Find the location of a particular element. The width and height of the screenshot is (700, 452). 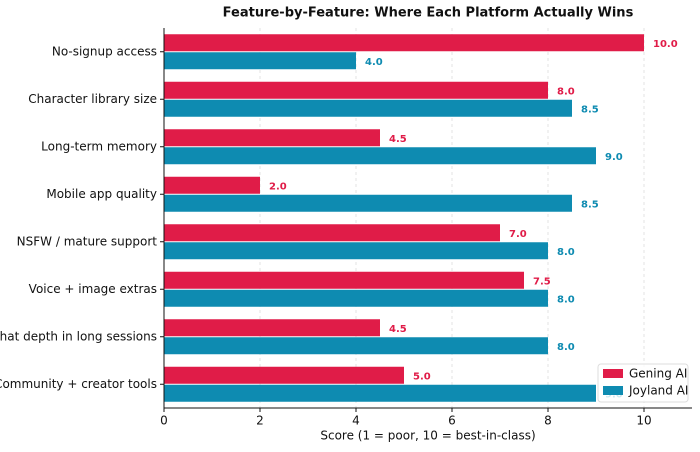

value-label: 7.0 is located at coordinates (518, 234).